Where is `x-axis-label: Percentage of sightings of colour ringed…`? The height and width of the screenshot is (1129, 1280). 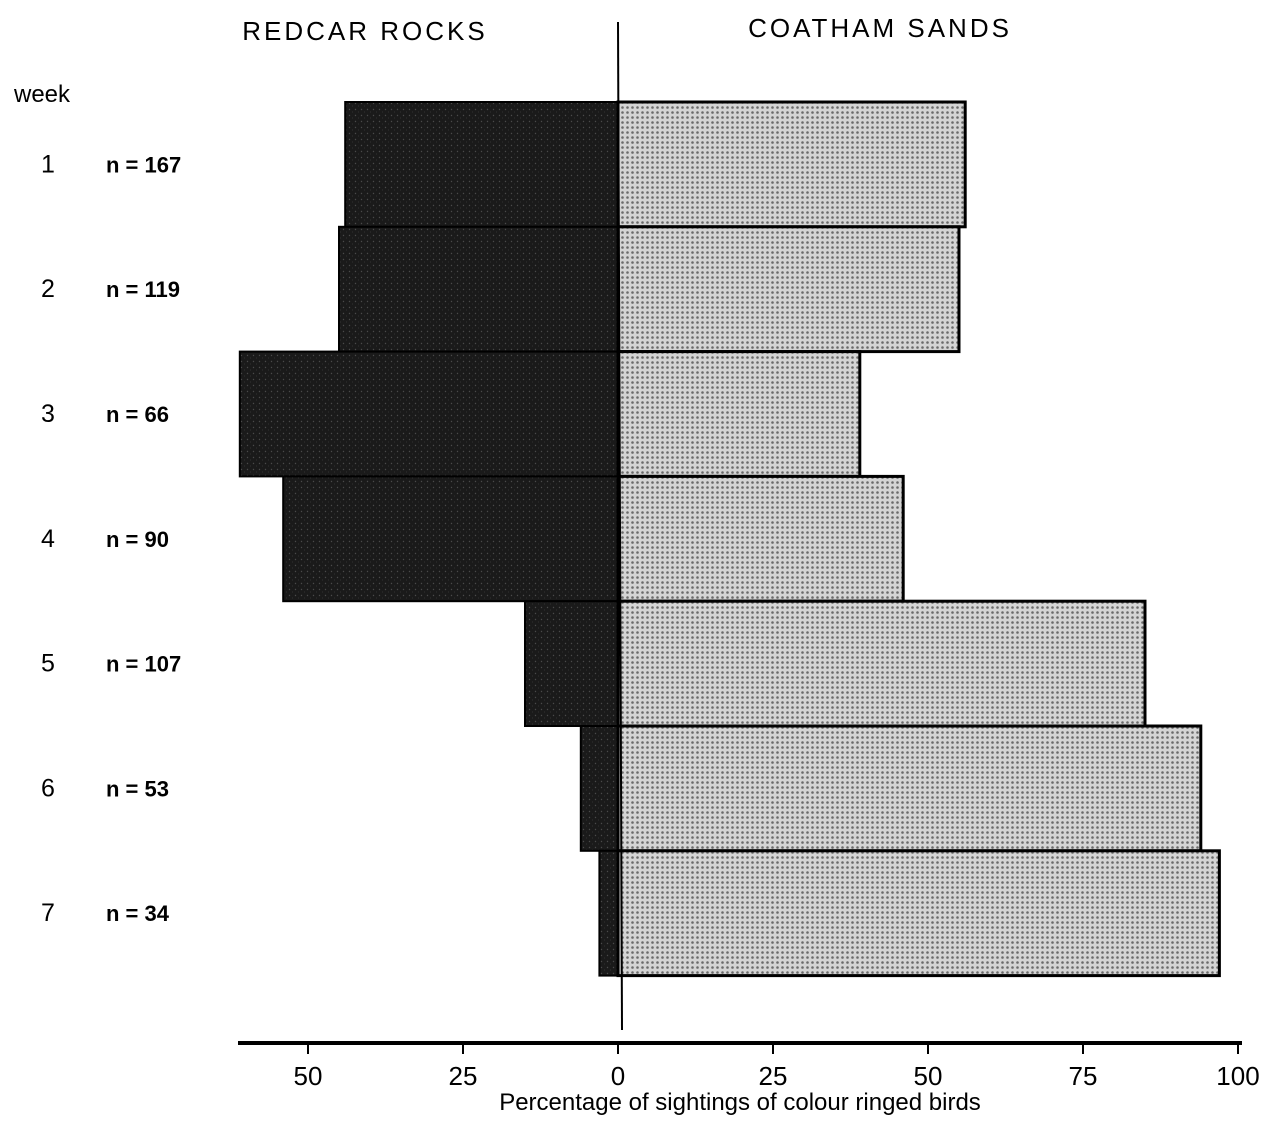 x-axis-label: Percentage of sightings of colour ringed… is located at coordinates (740, 1102).